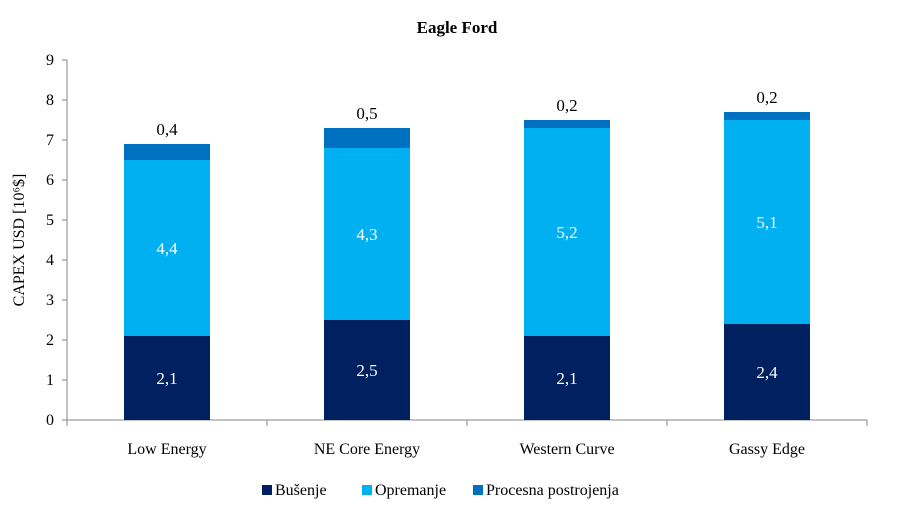  Describe the element at coordinates (366, 113) in the screenshot. I see `data-label: 0,5` at that location.